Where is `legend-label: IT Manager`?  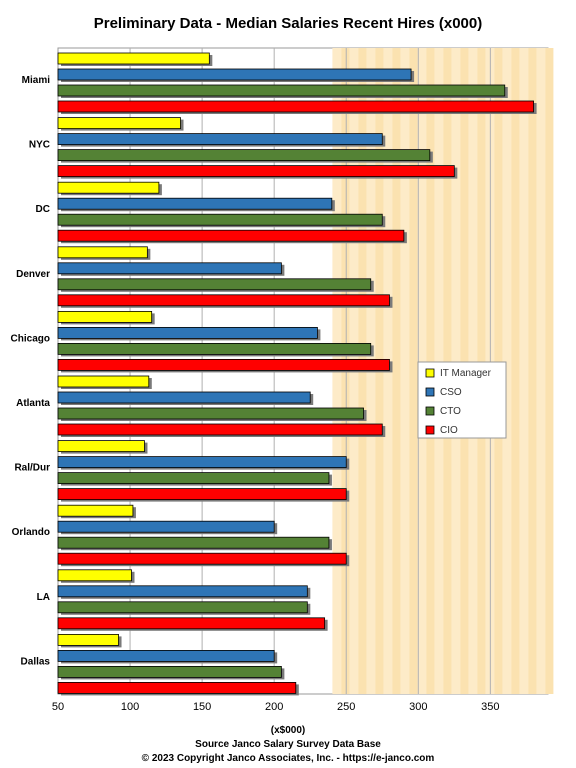
legend-label: IT Manager is located at coordinates (466, 373).